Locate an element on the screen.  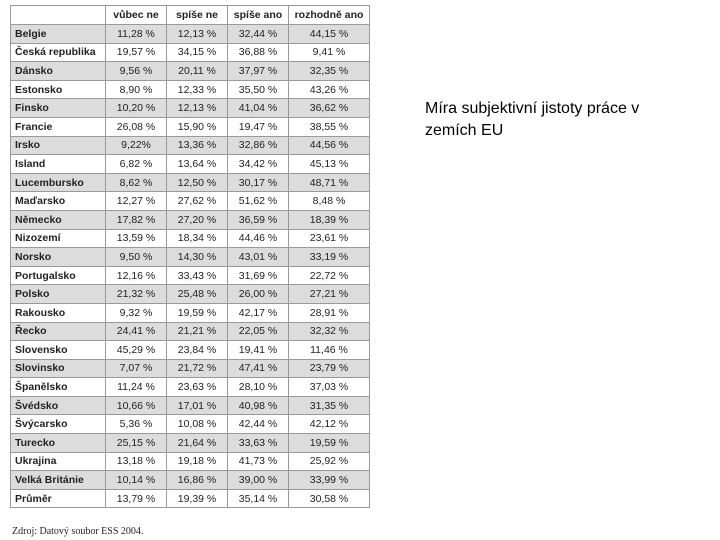
value-cell: 30,58 % is located at coordinates (329, 498).